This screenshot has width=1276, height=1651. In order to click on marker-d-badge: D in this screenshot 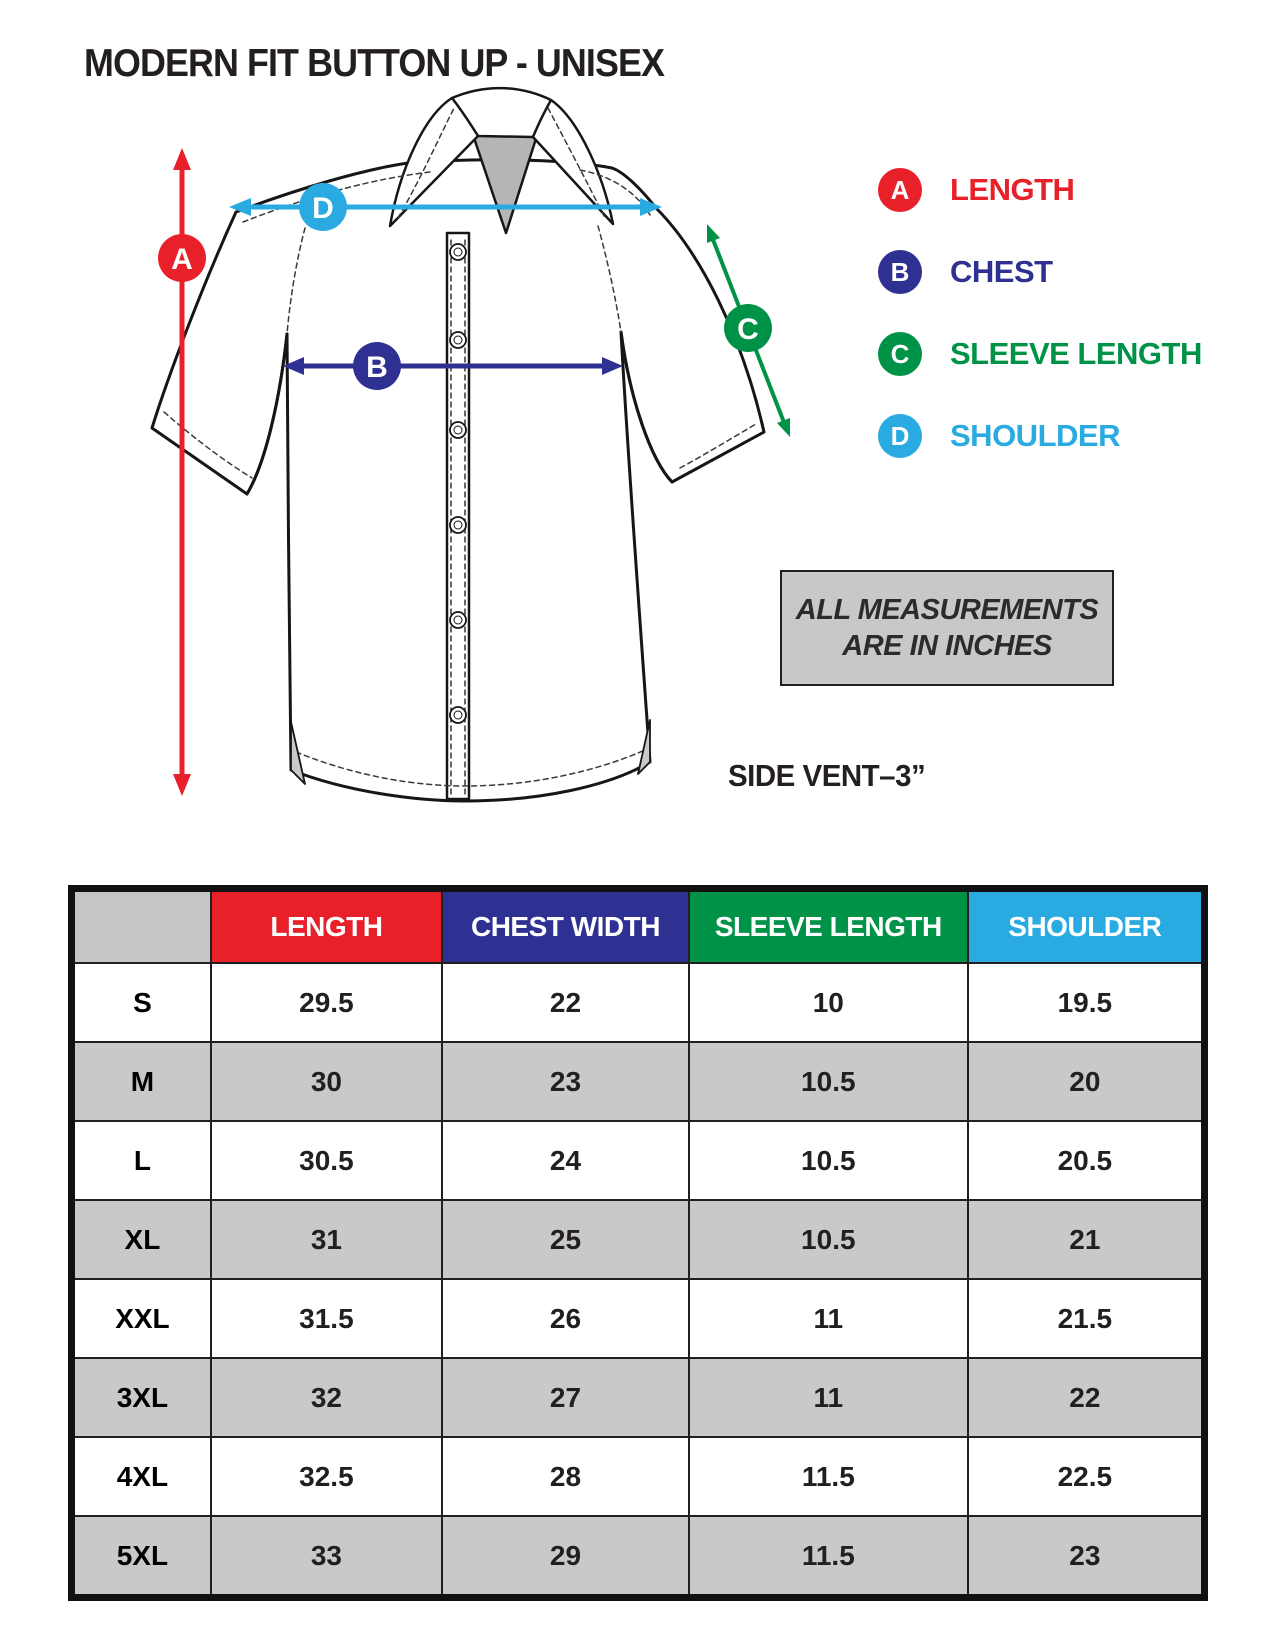, I will do `click(323, 207)`.